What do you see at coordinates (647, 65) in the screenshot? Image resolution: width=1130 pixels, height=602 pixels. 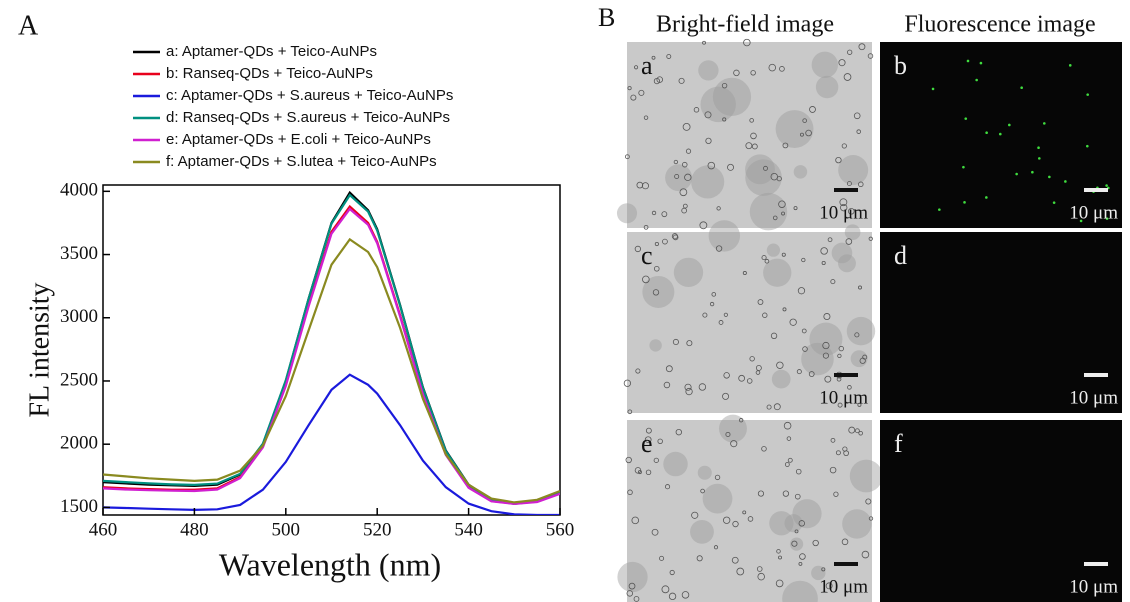 I see `panel-letter: a` at bounding box center [647, 65].